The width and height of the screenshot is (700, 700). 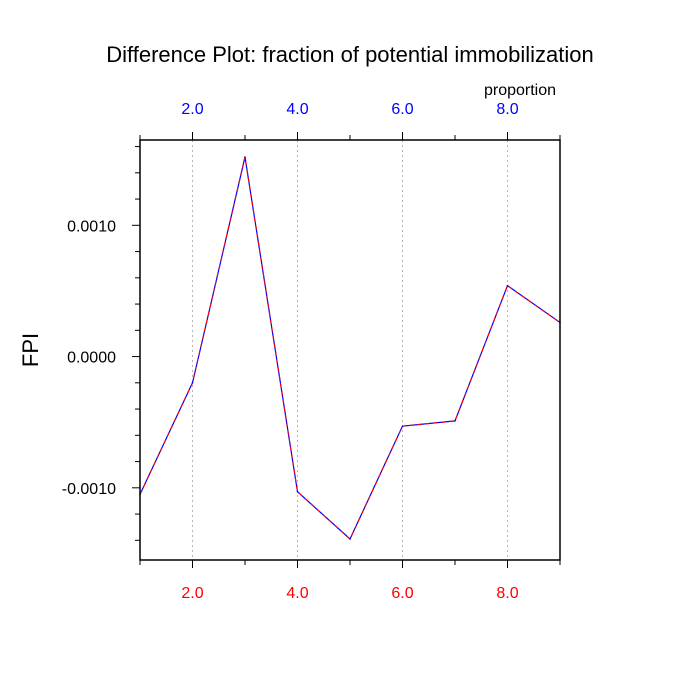 What do you see at coordinates (507, 593) in the screenshot?
I see `x-tick-label-bottom: 8.0` at bounding box center [507, 593].